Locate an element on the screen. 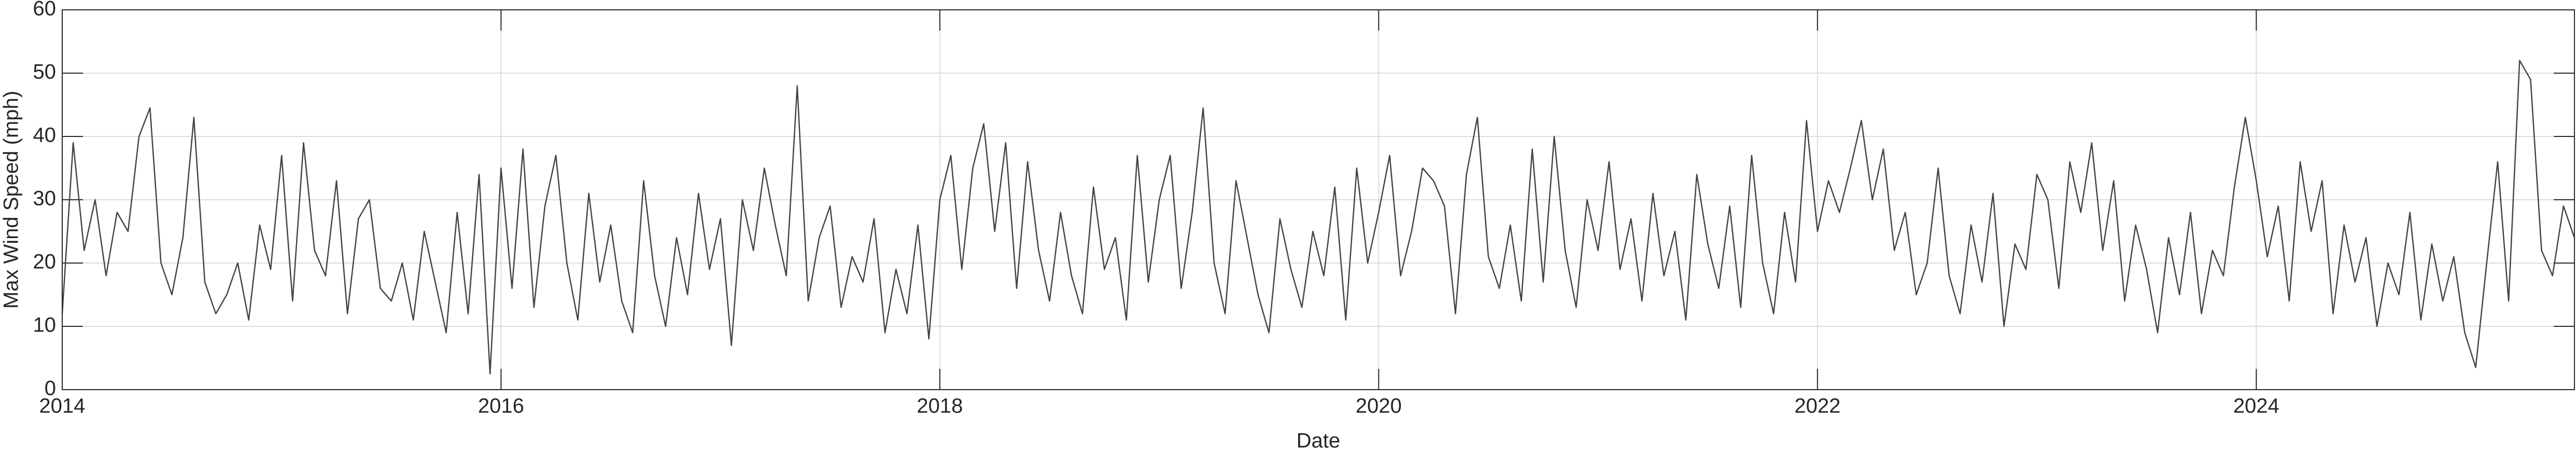 Image resolution: width=2576 pixels, height=455 pixels. y-tick-label: 20 is located at coordinates (45, 262).